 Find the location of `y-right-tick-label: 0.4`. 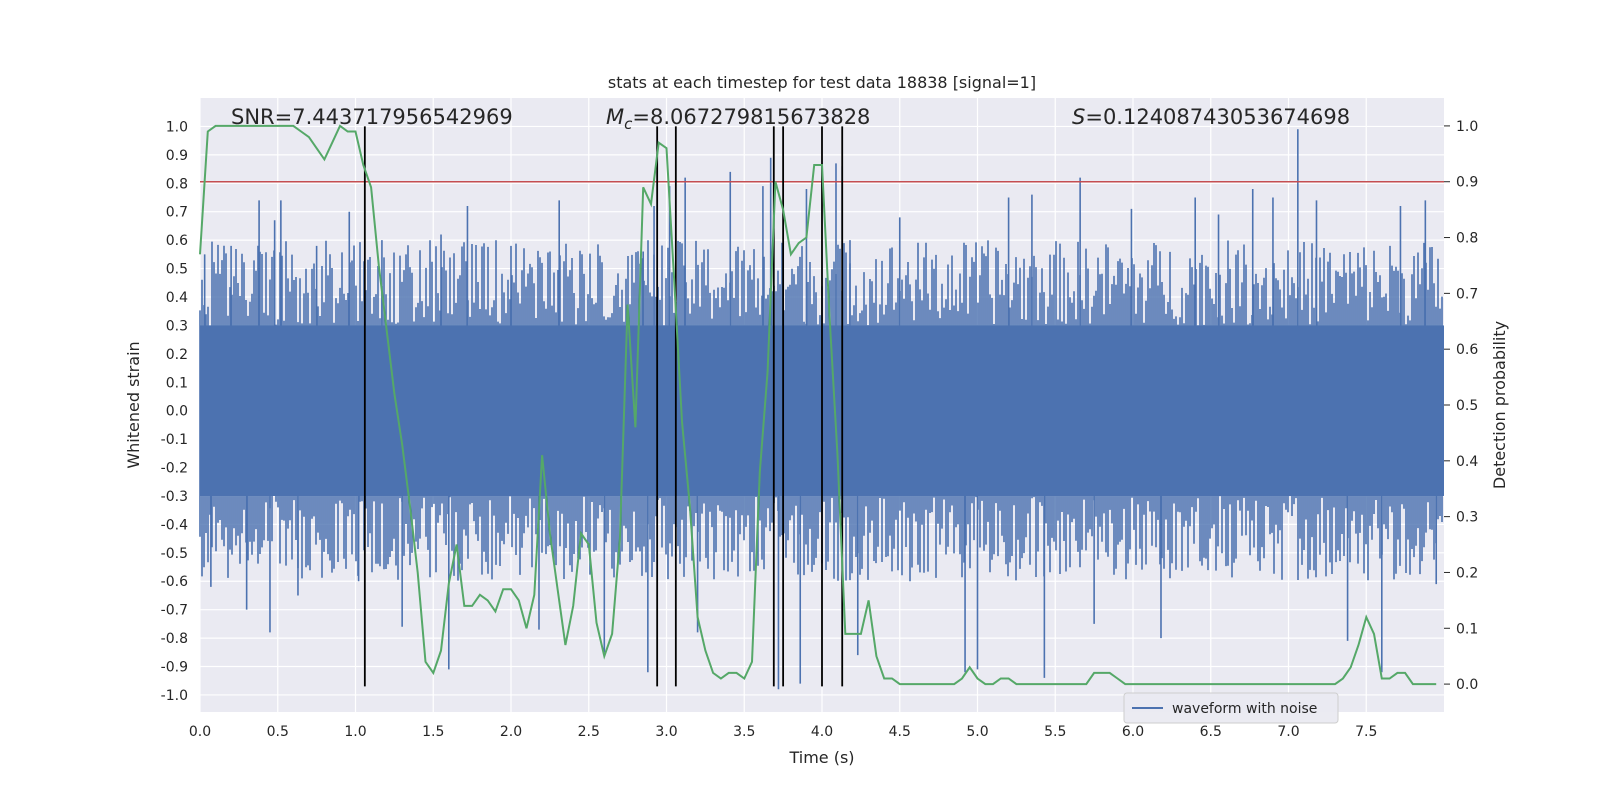

y-right-tick-label: 0.4 is located at coordinates (1467, 462).